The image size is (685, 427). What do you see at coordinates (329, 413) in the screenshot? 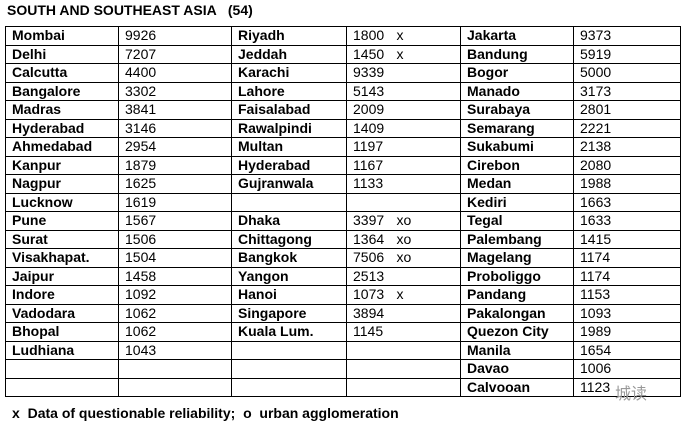
I see `note: urban agglomeration` at bounding box center [329, 413].